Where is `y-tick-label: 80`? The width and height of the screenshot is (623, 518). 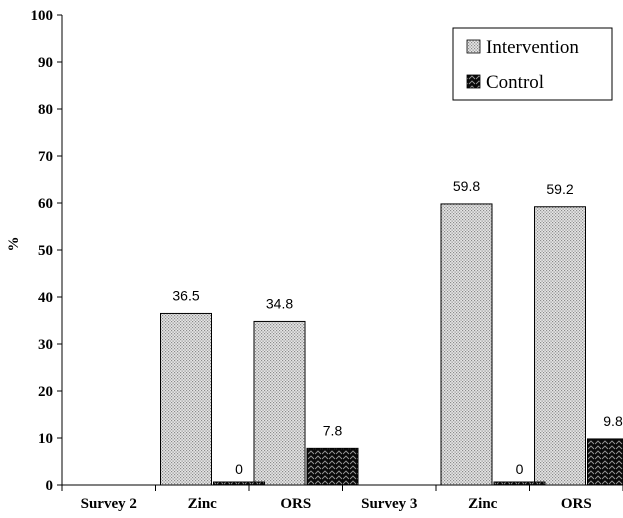 y-tick-label: 80 is located at coordinates (45, 110).